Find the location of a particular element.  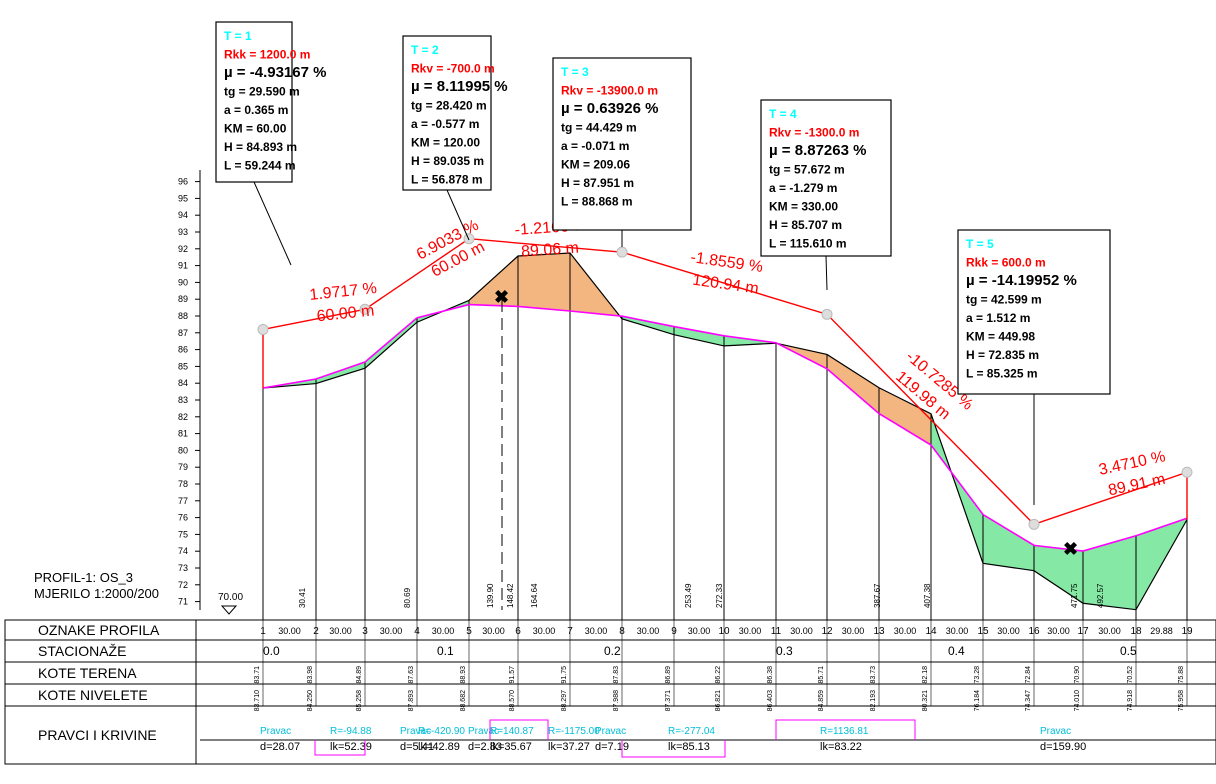

y-tick-label: 73 is located at coordinates (183, 568).